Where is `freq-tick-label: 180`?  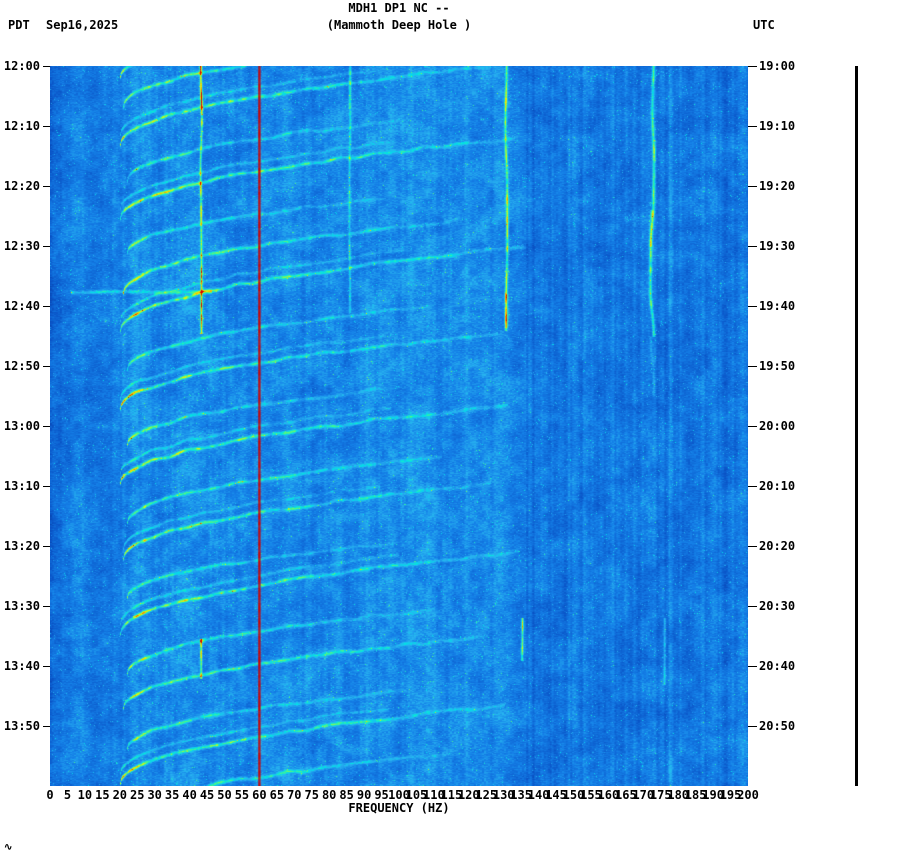
freq-tick-label: 180 is located at coordinates (678, 795).